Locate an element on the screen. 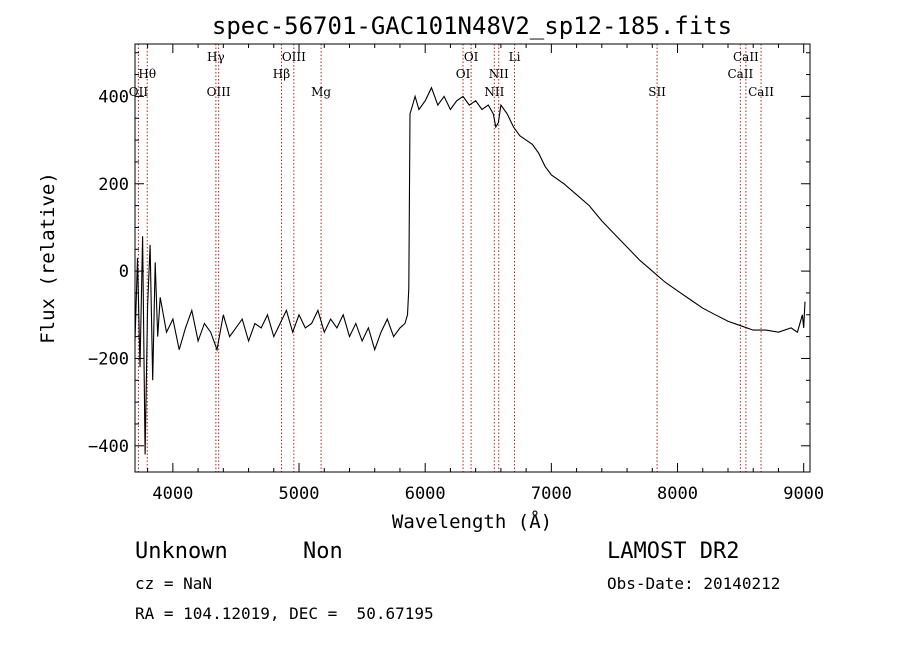 The image size is (900, 649). y-tick-label: −200 is located at coordinates (108, 359).